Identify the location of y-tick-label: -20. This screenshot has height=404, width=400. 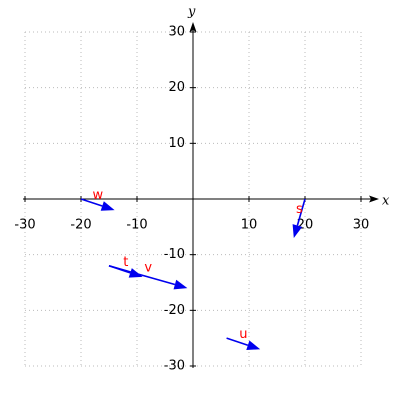
(174, 310).